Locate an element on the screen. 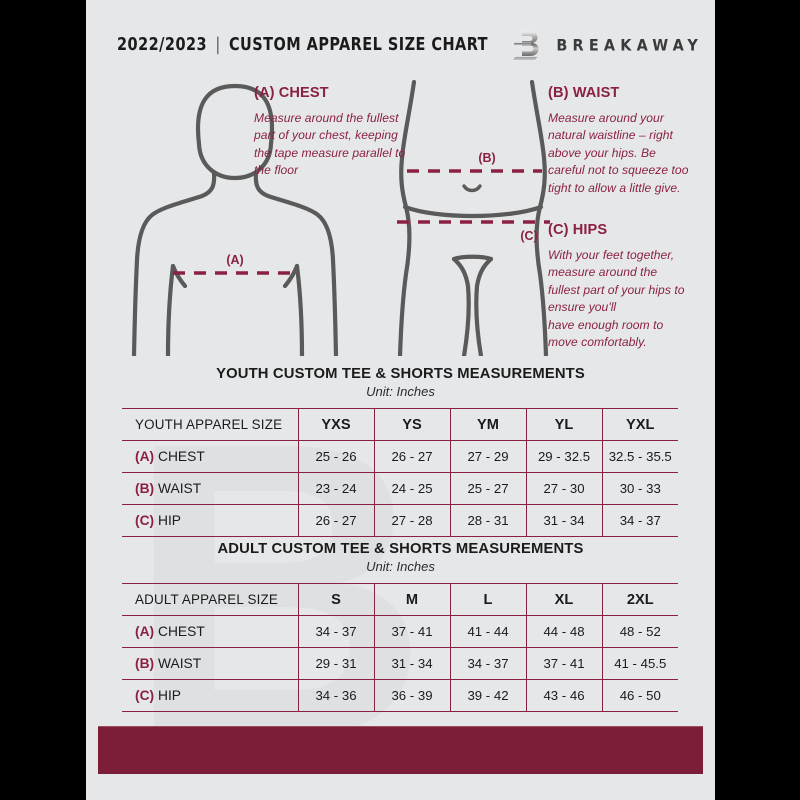 This screenshot has width=800, height=800. youth-cell-2-2: 28 - 31 is located at coordinates (488, 520).